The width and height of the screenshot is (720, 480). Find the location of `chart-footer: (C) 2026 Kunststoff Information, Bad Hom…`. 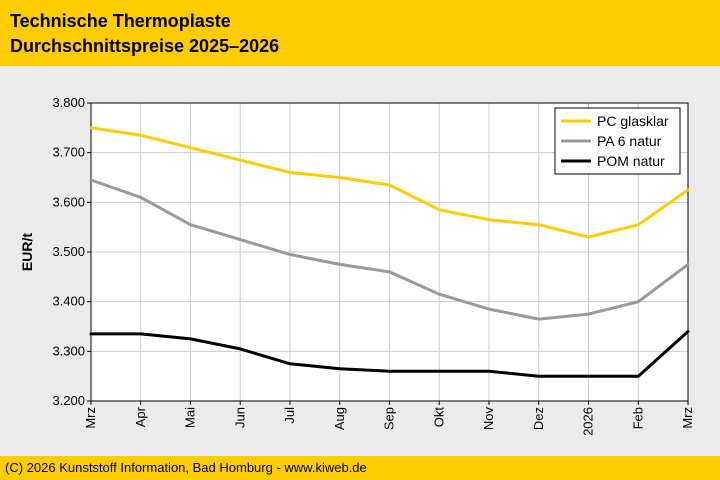

chart-footer: (C) 2026 Kunststoff Information, Bad Hom… is located at coordinates (360, 468).